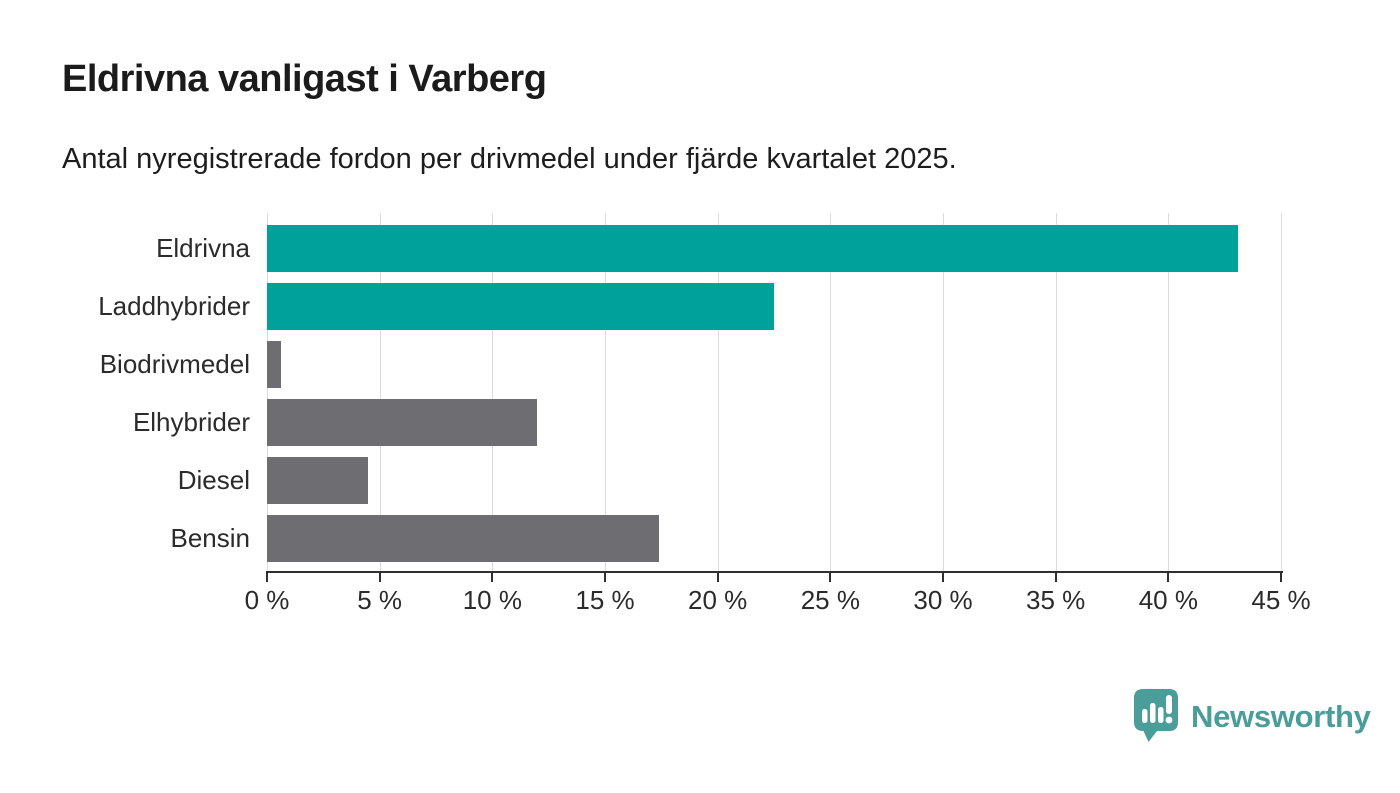 This screenshot has width=1400, height=793. Describe the element at coordinates (753, 248) in the screenshot. I see `bar-eldrivna` at that location.